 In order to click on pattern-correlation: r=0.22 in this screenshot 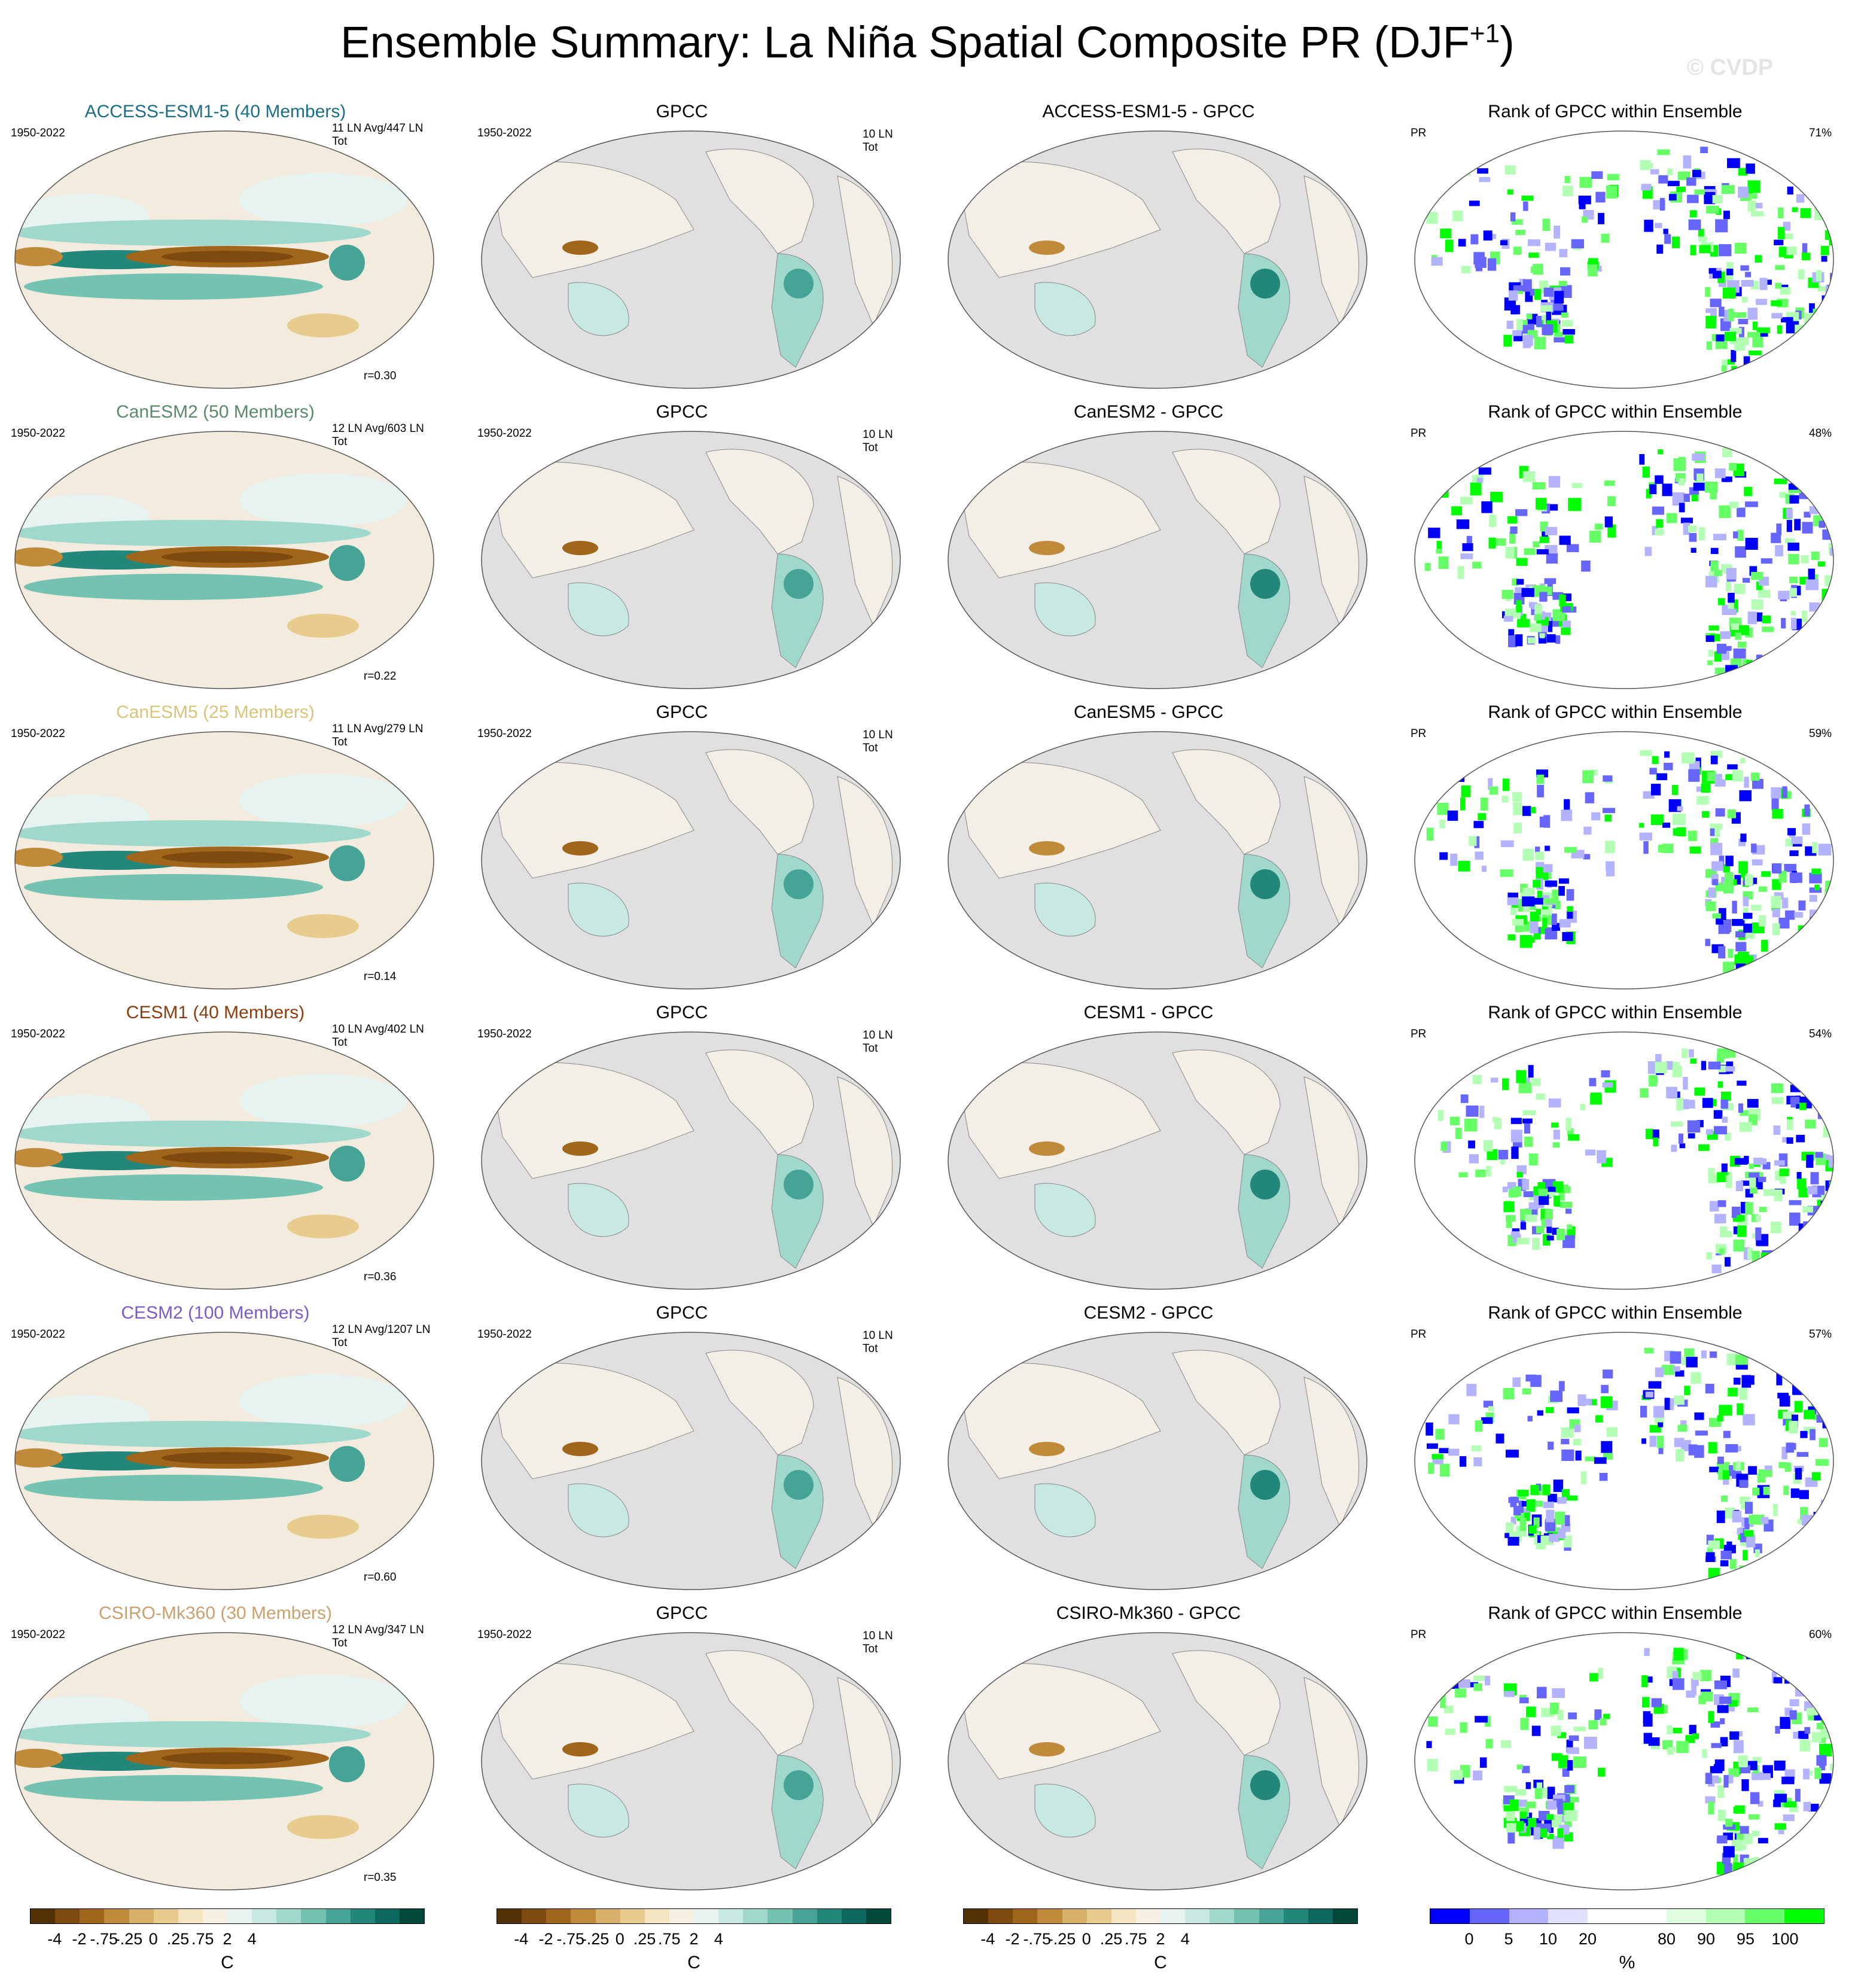, I will do `click(380, 676)`.